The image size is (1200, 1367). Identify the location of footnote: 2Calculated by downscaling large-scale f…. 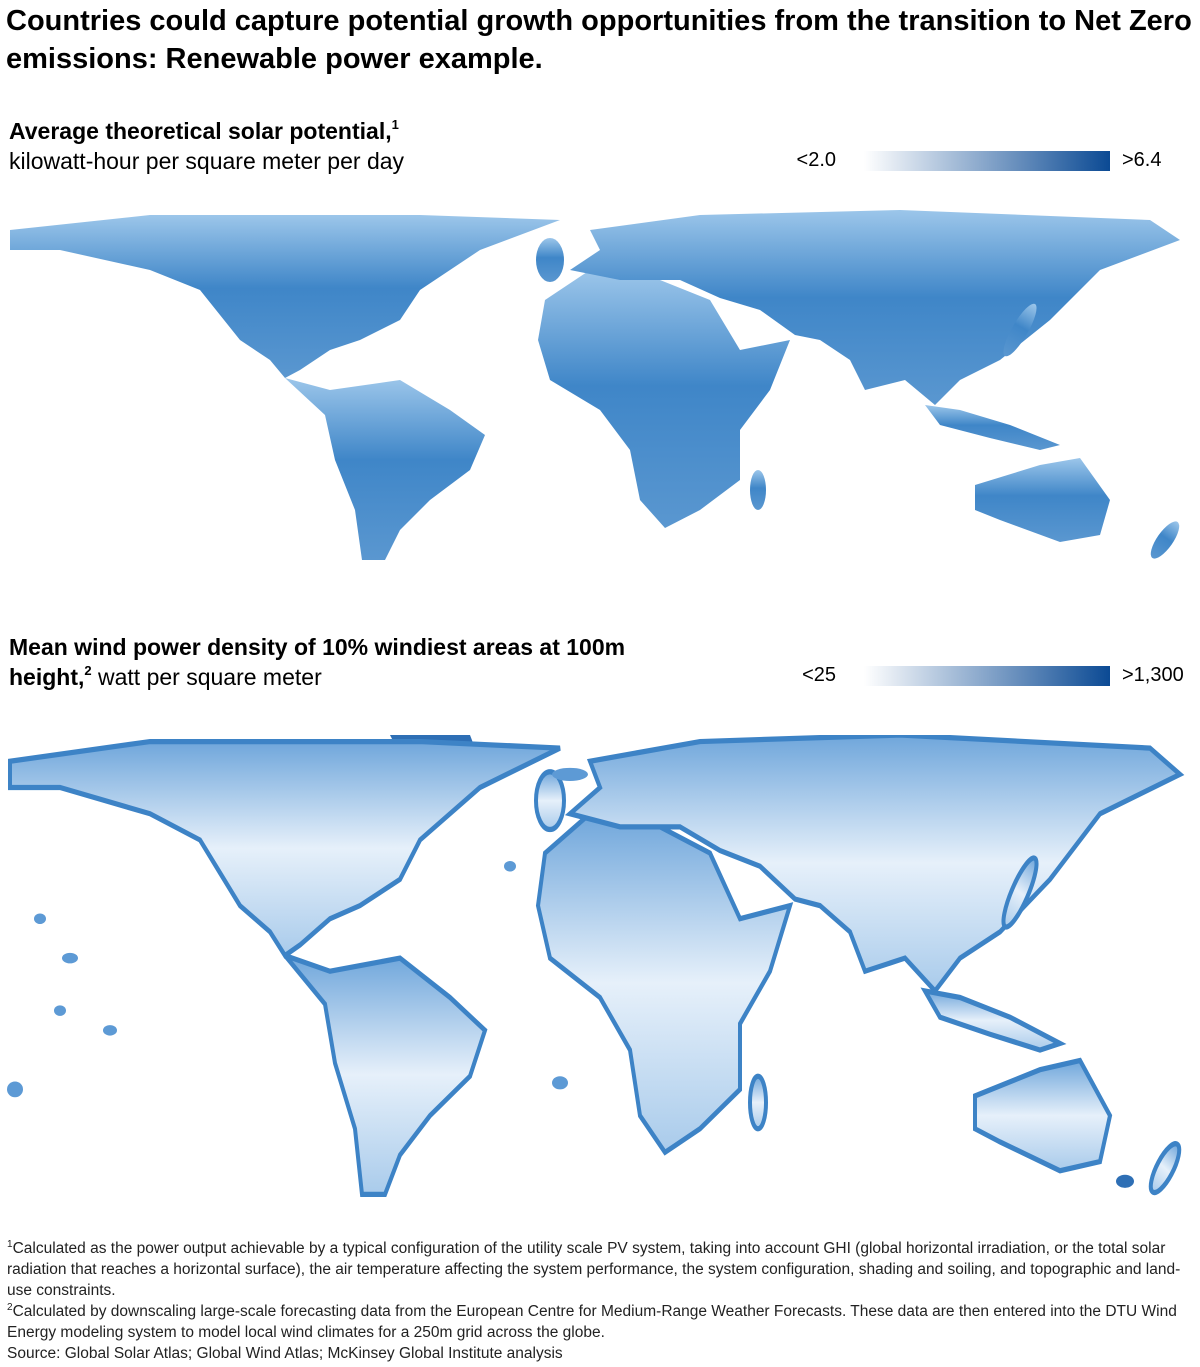
(601, 1322).